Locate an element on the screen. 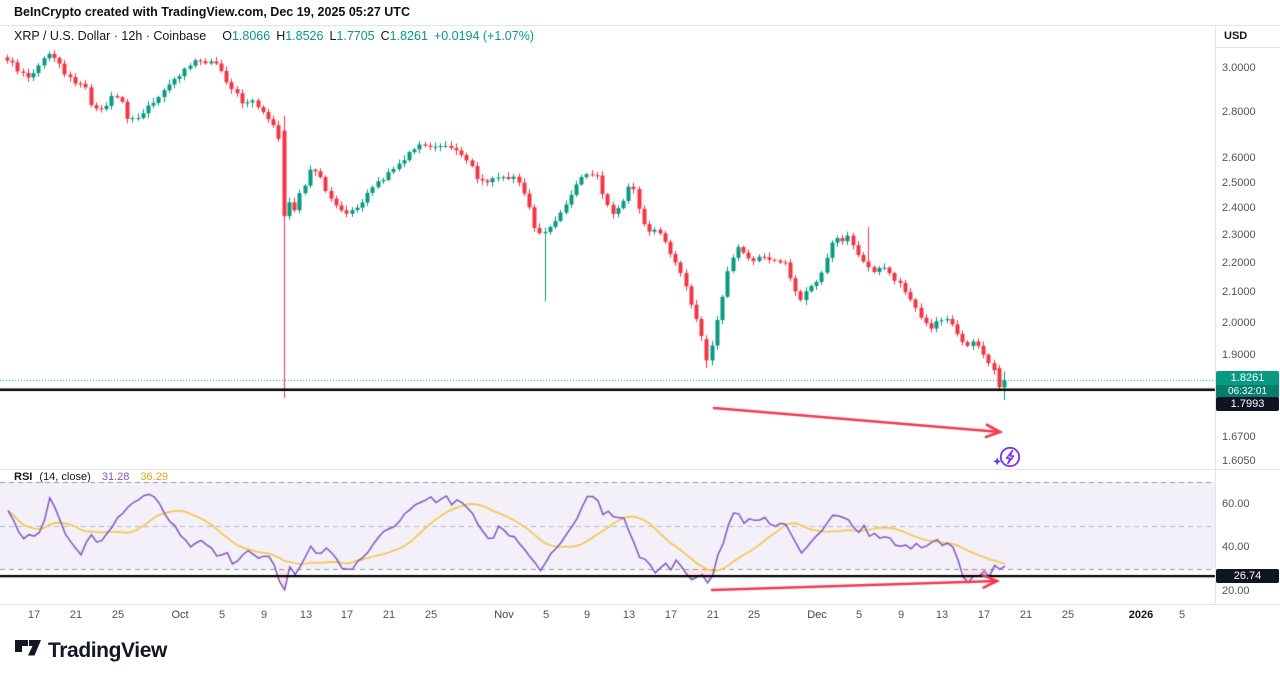 This screenshot has height=673, width=1280. price-axis-divider is located at coordinates (1215, 314).